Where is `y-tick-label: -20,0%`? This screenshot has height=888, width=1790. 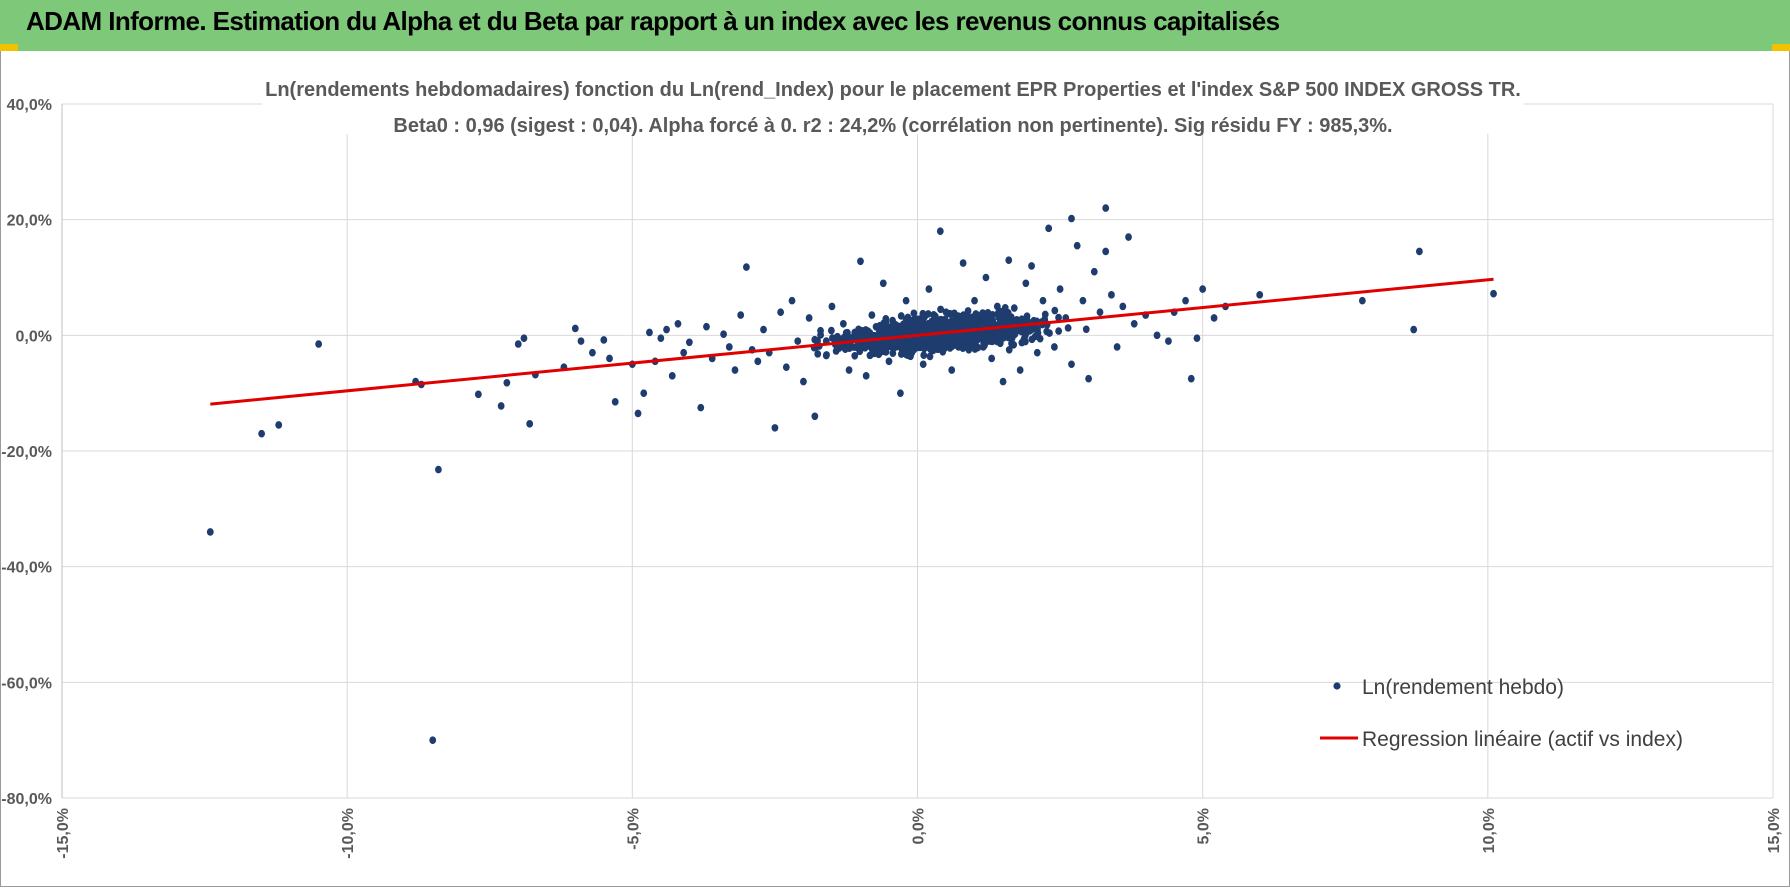 y-tick-label: -20,0% is located at coordinates (26, 452).